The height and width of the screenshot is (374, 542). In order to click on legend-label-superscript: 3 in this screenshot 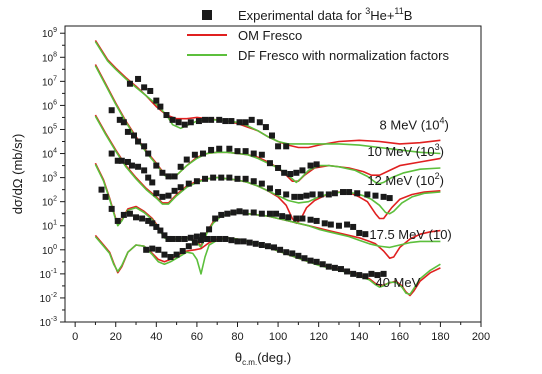, I will do `click(367, 11)`.